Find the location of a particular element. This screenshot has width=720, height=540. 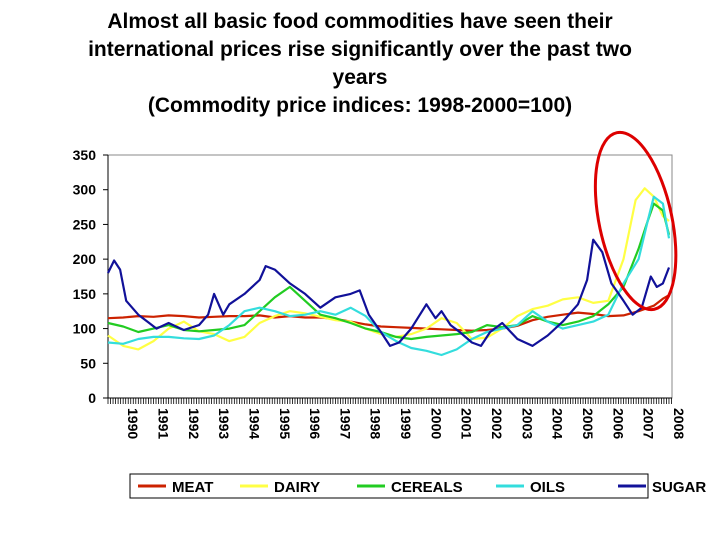

y-tick-label: 300 is located at coordinates (85, 190).